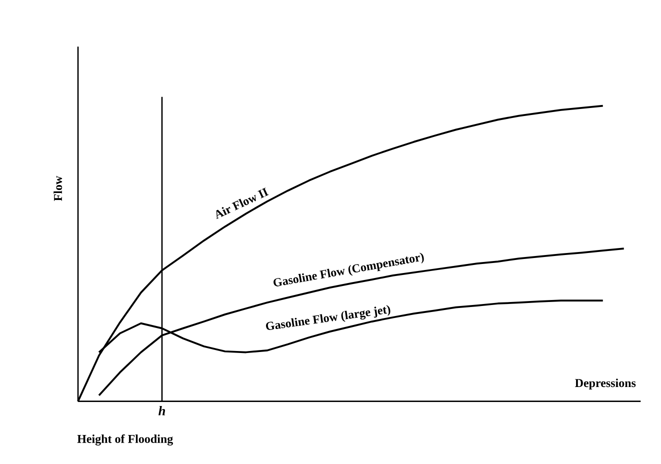  Describe the element at coordinates (328, 317) in the screenshot. I see `text: Gasoline Flow (large jet)` at that location.